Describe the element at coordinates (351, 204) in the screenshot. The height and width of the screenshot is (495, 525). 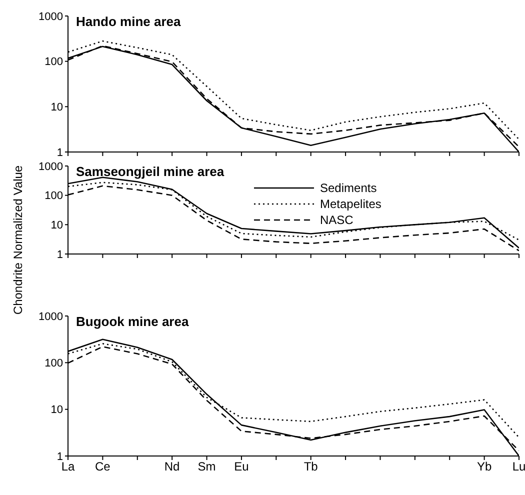
I see `legend-label: Metapelites` at that location.